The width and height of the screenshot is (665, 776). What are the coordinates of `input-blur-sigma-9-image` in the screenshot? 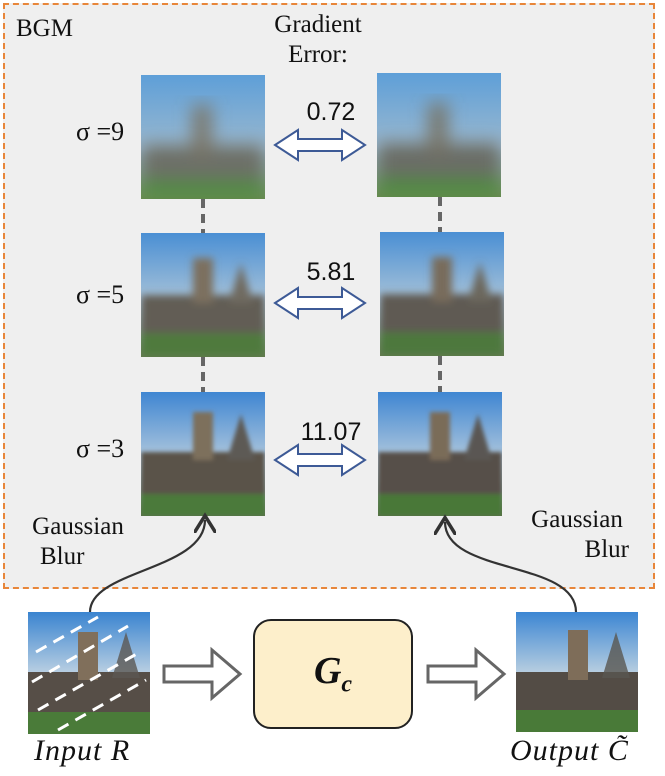 It's located at (203, 137).